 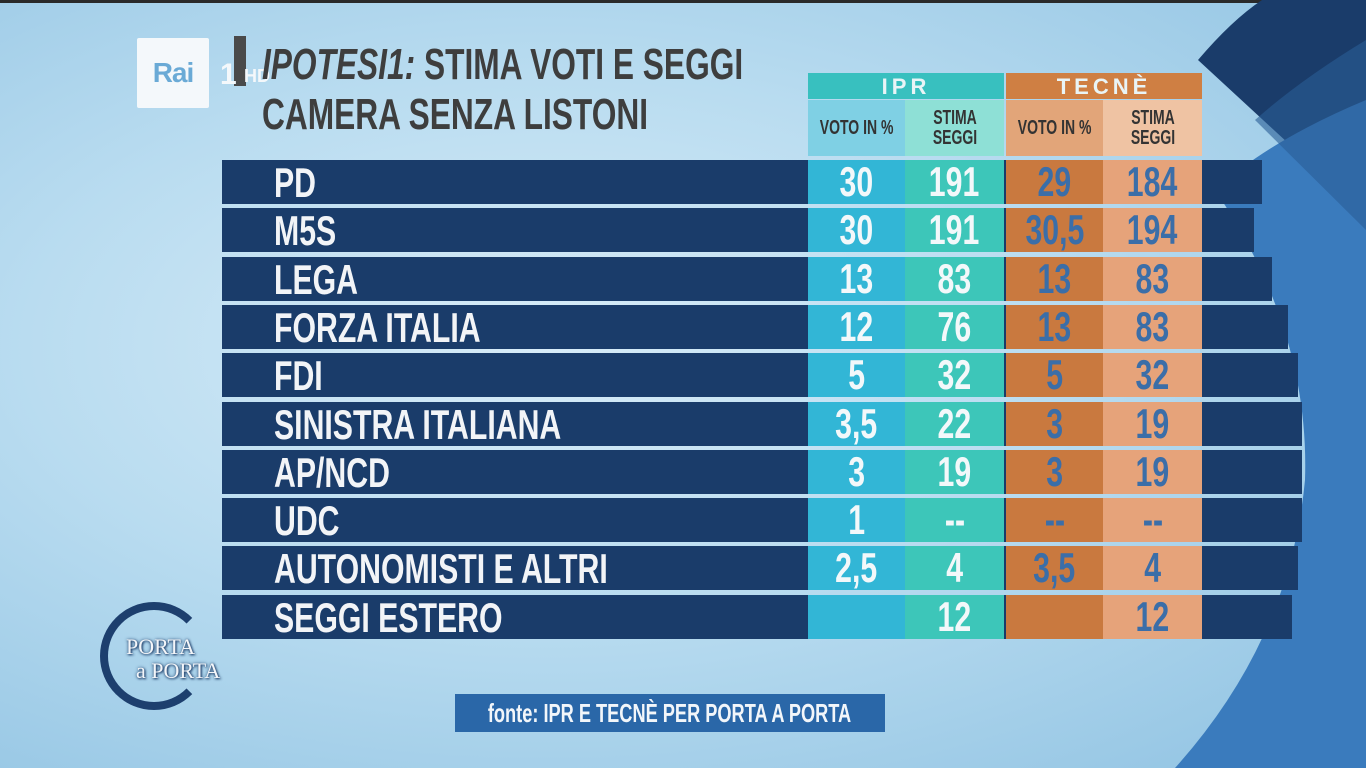 What do you see at coordinates (670, 713) in the screenshot?
I see `source-footer: fonte: IPR E TECNÈ PER PORTA A PORTA` at bounding box center [670, 713].